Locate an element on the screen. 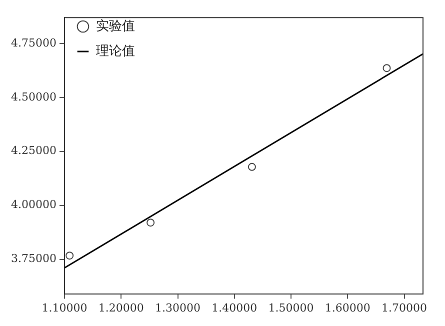  legend-label: 实验值 is located at coordinates (115, 26).